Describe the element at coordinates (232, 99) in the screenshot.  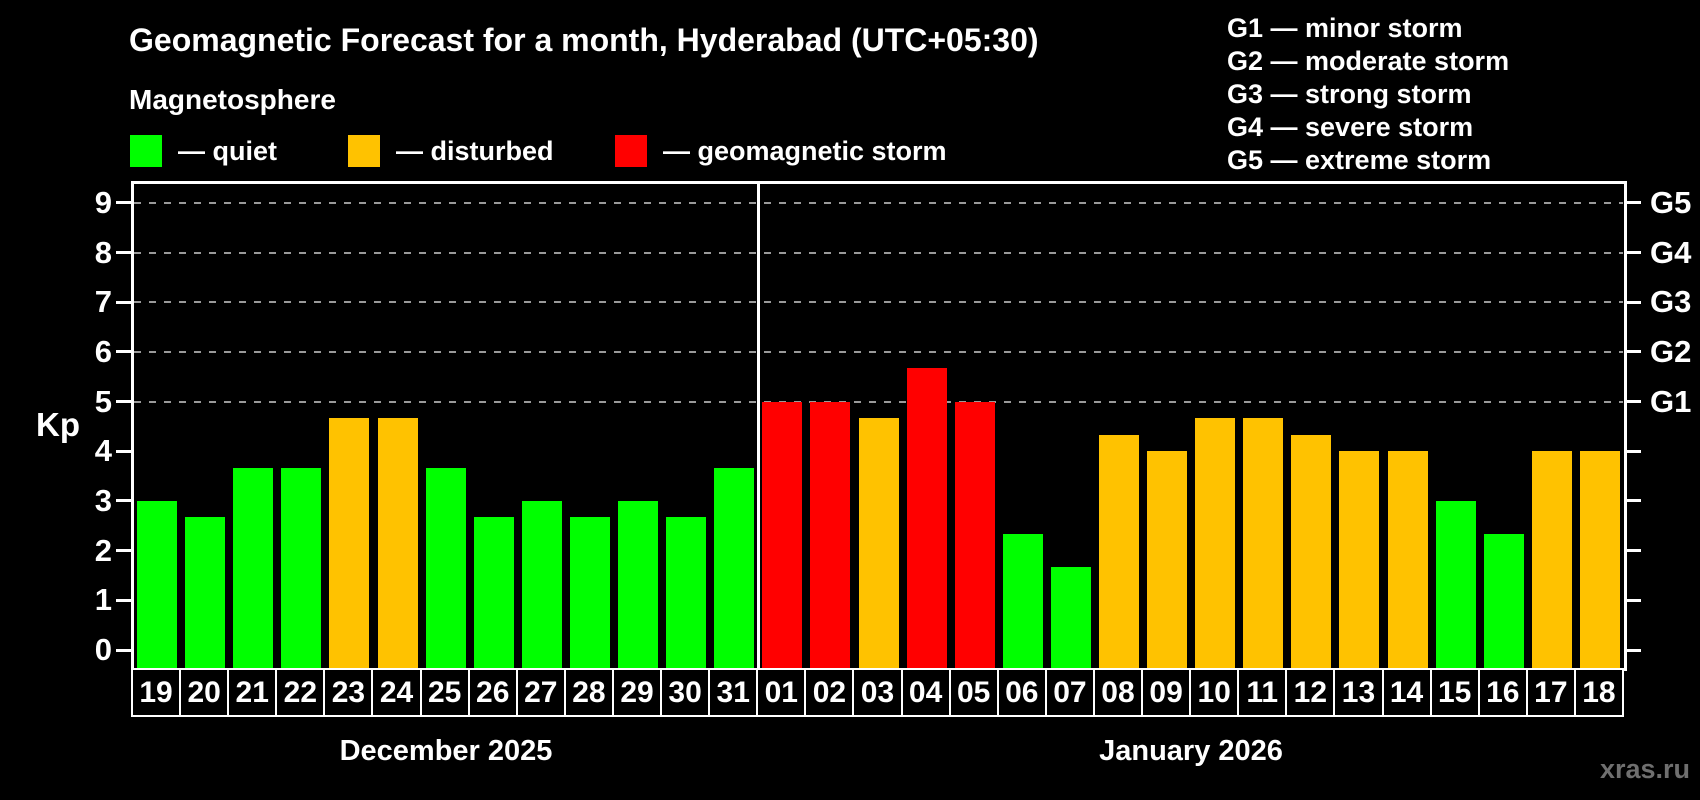
I see `magnetosphere-label: Magnetosphere` at that location.